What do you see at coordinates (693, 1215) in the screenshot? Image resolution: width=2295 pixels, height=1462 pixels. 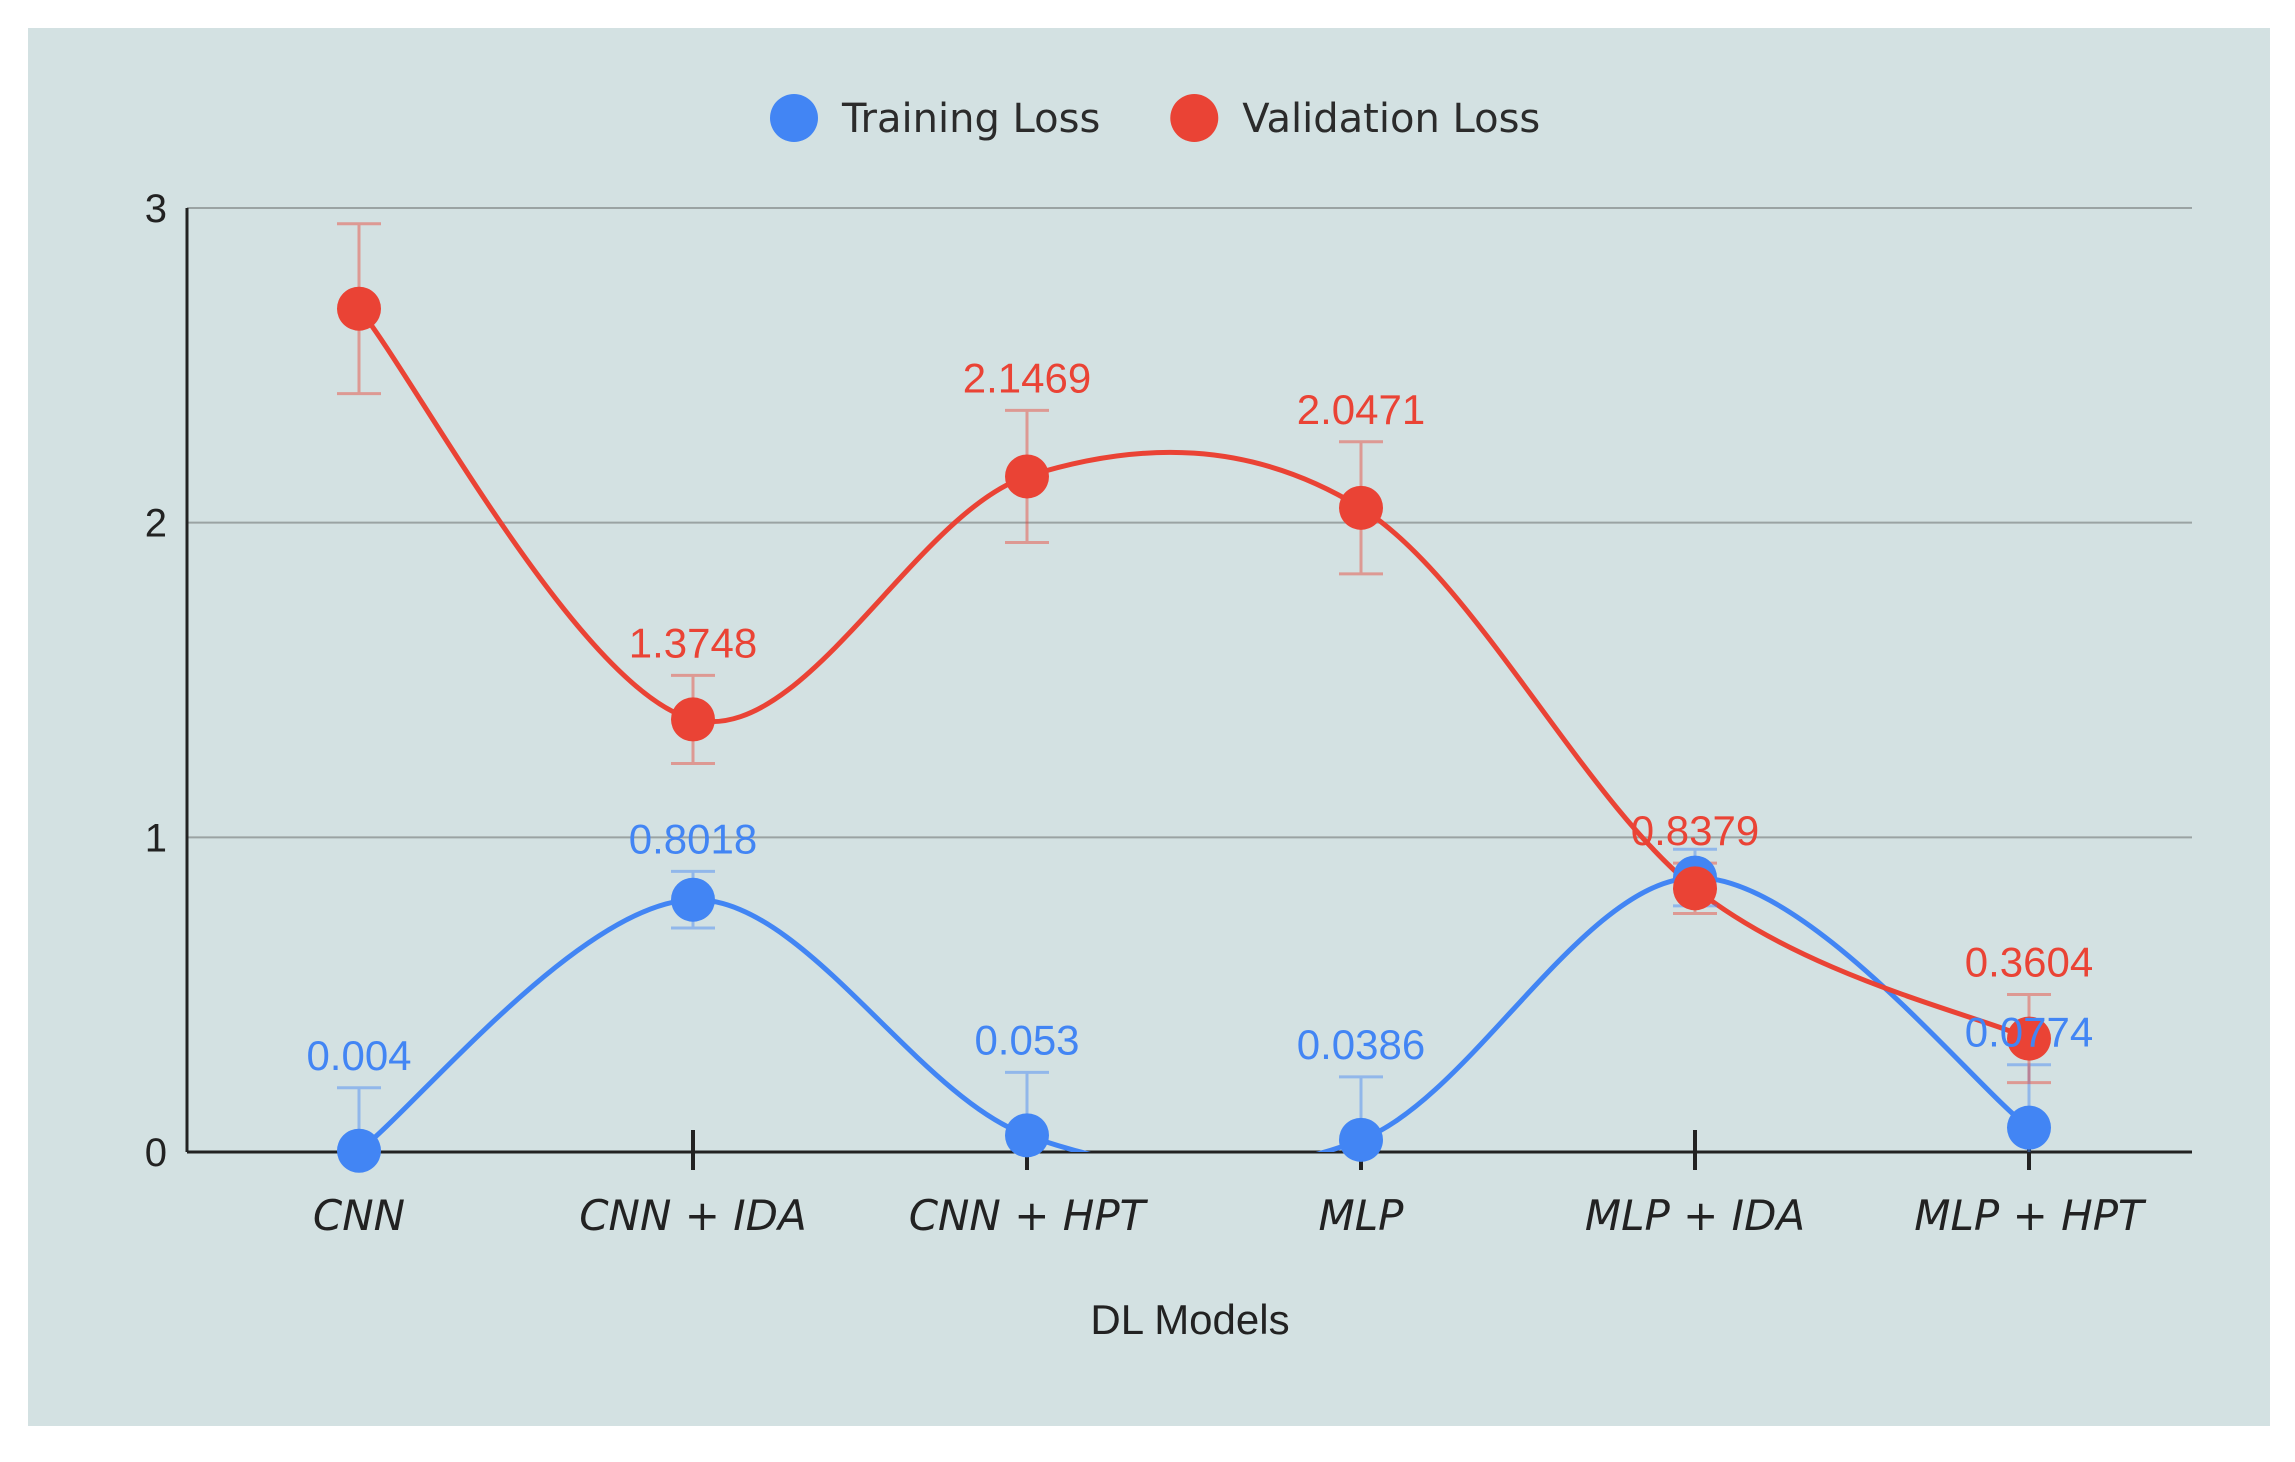 I see `x-tick-label-1: CNN + IDA` at bounding box center [693, 1215].